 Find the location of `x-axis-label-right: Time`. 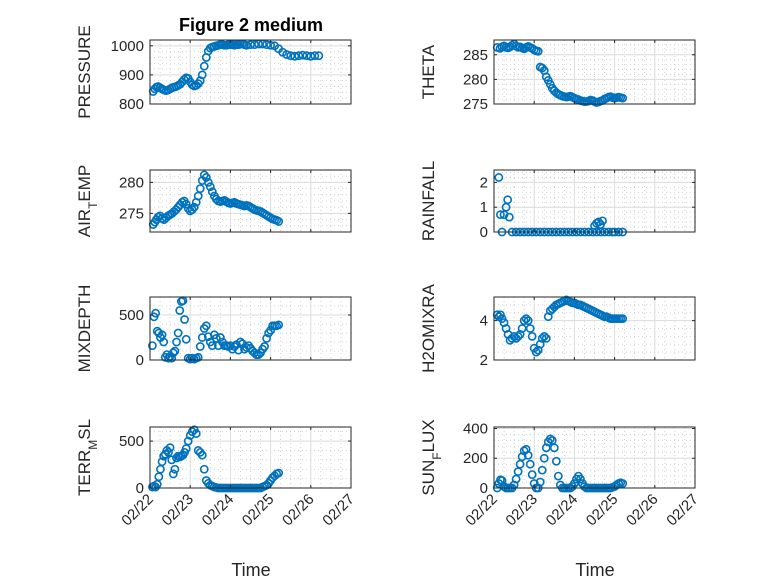

x-axis-label-right: Time is located at coordinates (594, 570).